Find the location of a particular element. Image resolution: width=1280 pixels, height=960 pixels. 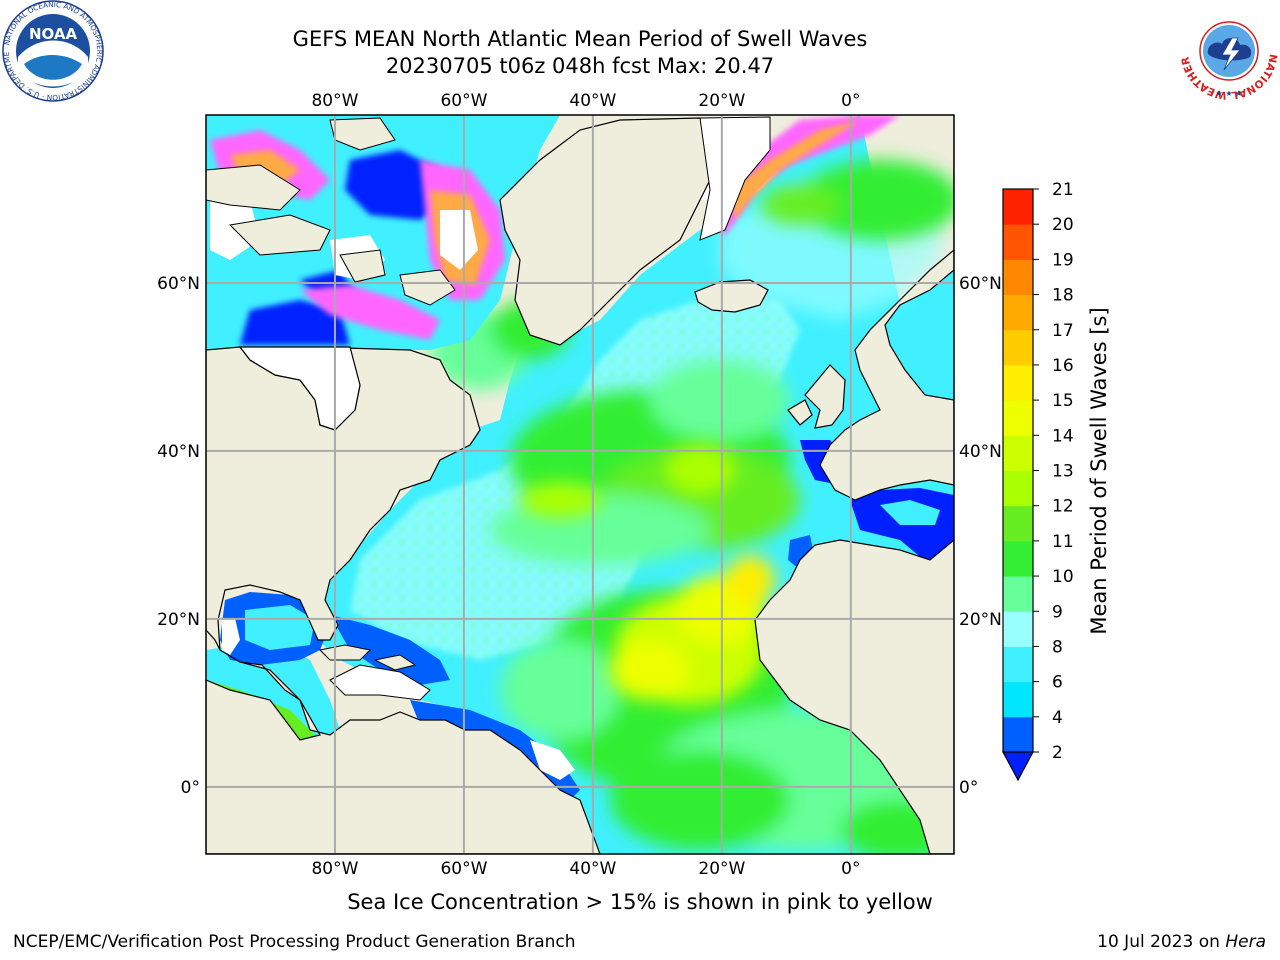

colorbar-tick-label: 20 is located at coordinates (1063, 225).